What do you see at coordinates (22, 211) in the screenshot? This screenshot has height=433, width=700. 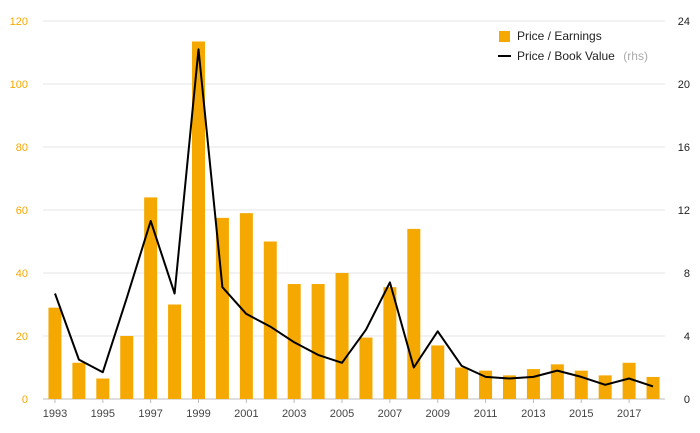 I see `y-left-tick-label: 60` at bounding box center [22, 211].